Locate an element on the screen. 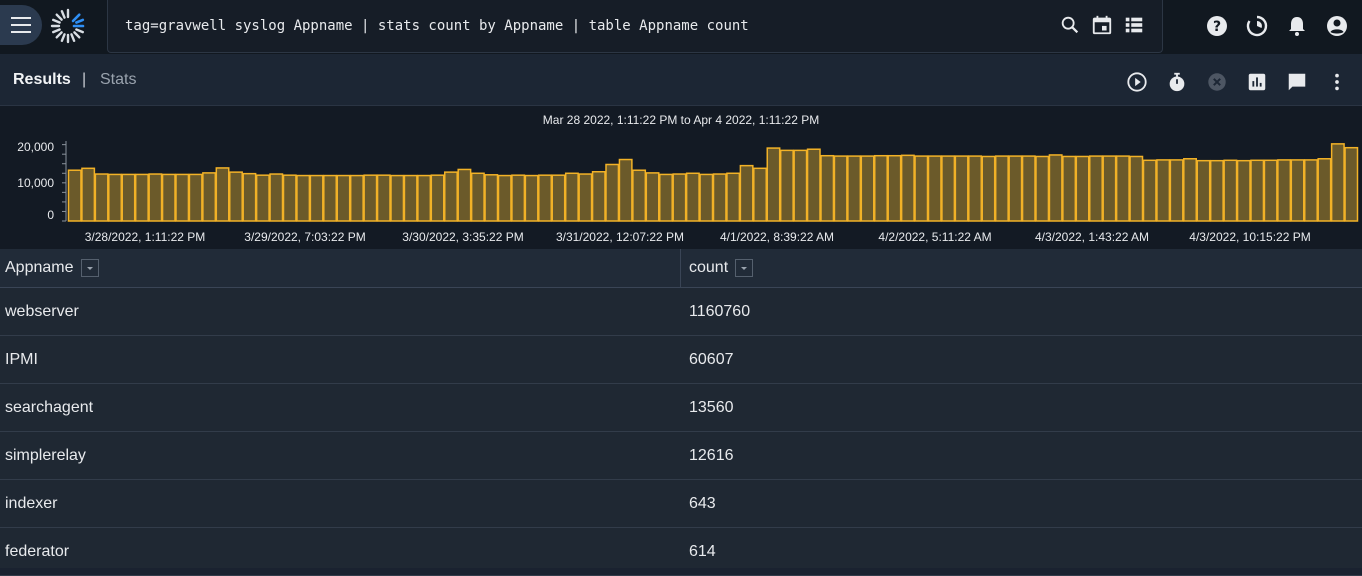 This screenshot has width=1362, height=576. history-timer-icon is located at coordinates (1257, 26).